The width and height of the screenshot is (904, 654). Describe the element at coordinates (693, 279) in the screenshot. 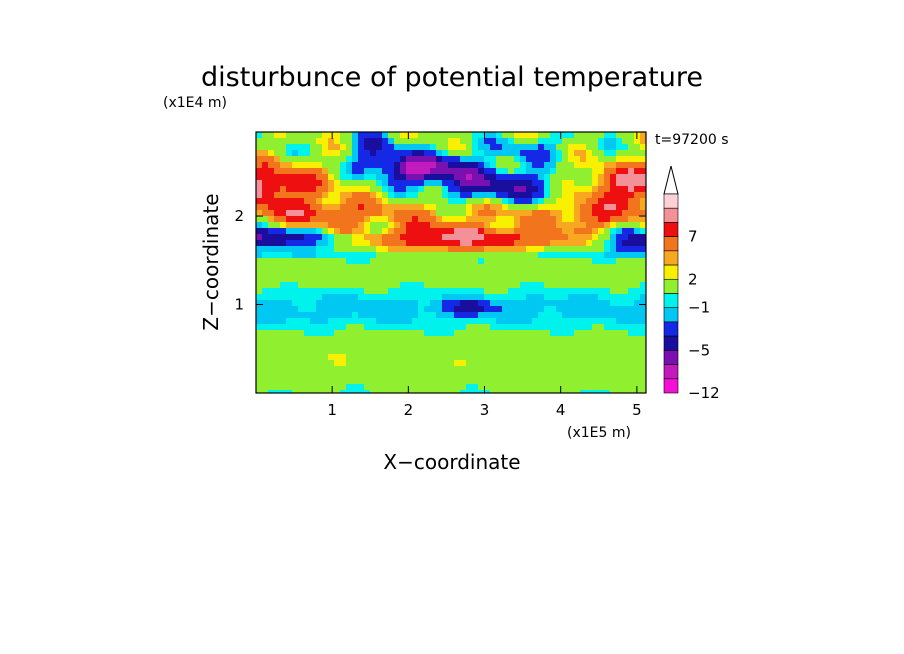

I see `colorbar-label: 2` at that location.